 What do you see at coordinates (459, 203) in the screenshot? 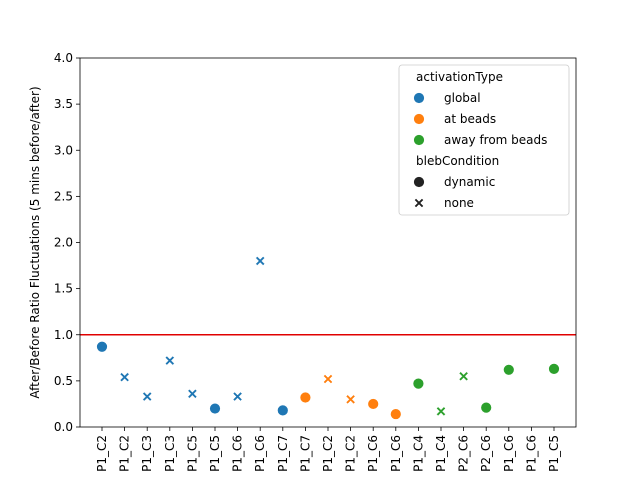
I see `legend-label: none` at bounding box center [459, 203].